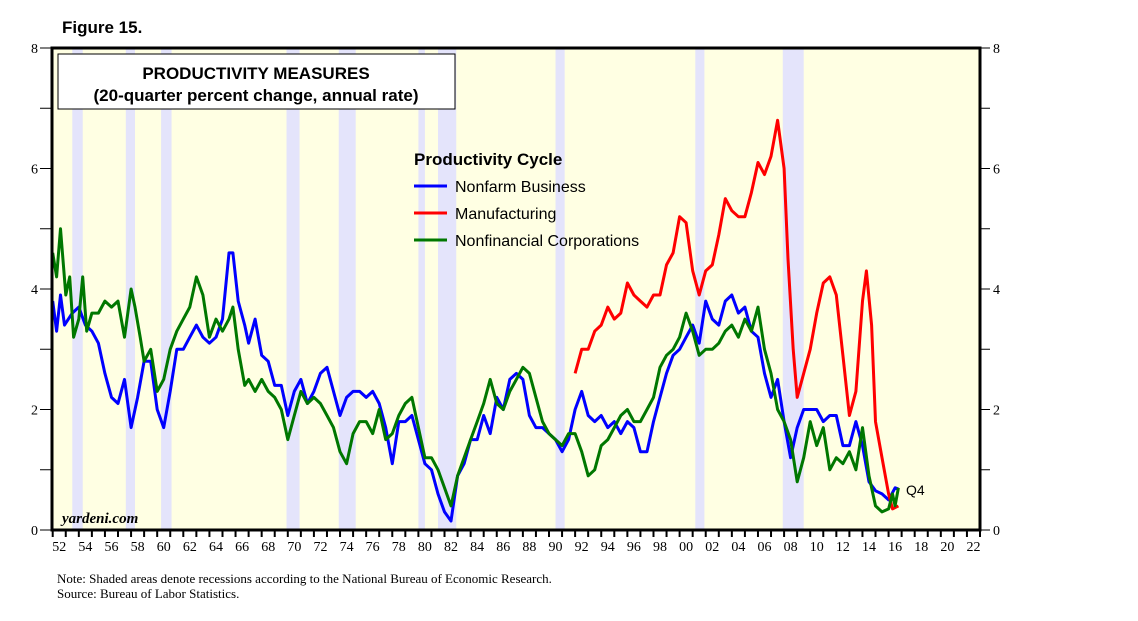 The width and height of the screenshot is (1138, 621). Describe the element at coordinates (582, 547) in the screenshot. I see `x-tick-label: 92` at that location.